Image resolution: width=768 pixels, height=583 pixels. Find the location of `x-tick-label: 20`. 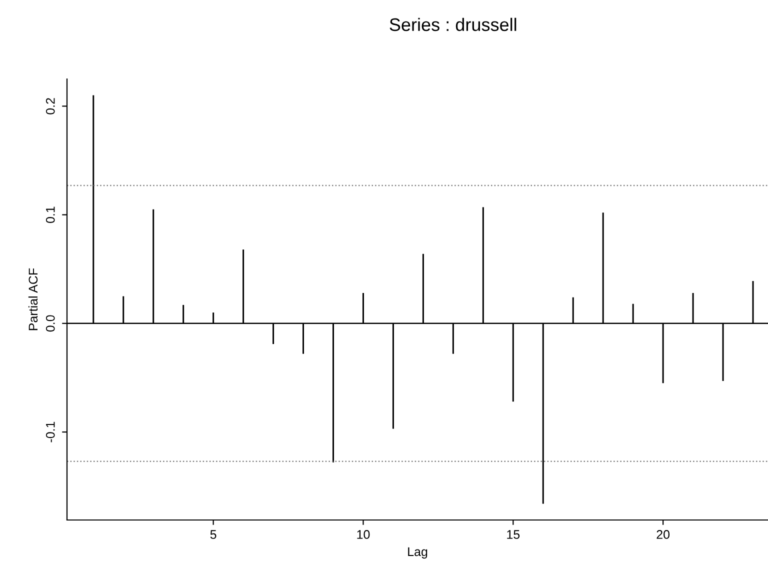

x-tick-label: 20 is located at coordinates (663, 534).